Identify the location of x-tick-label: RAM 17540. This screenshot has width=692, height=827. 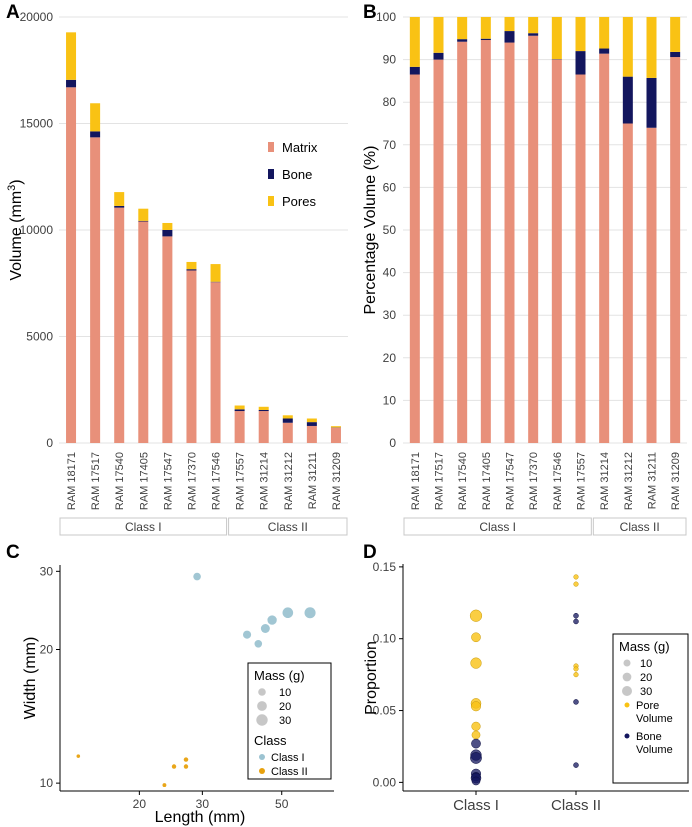
(120, 481).